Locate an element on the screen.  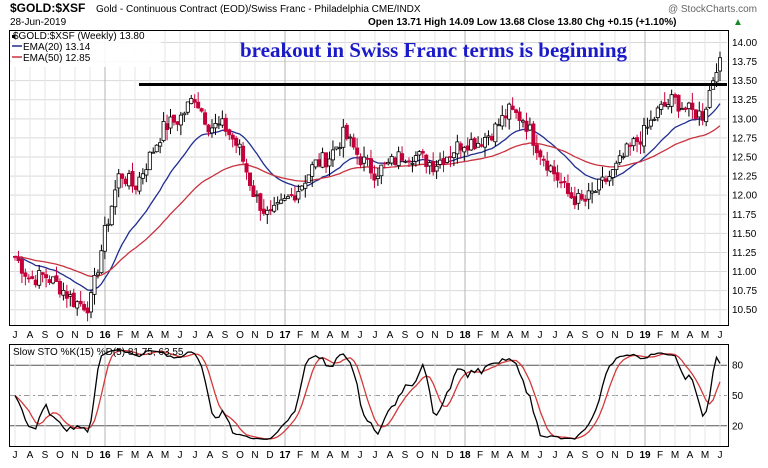
month-label: N is located at coordinates (74, 335).